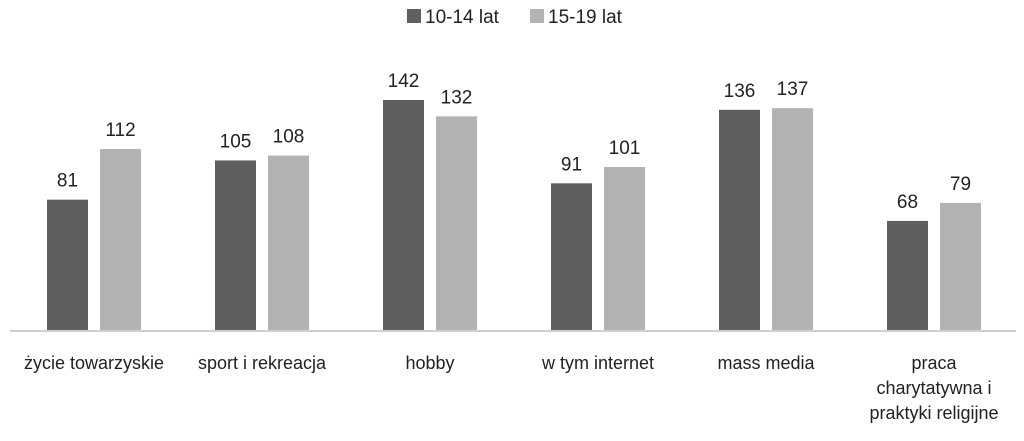 This screenshot has width=1024, height=441. Describe the element at coordinates (907, 202) in the screenshot. I see `value-label-1-6: 68` at that location.